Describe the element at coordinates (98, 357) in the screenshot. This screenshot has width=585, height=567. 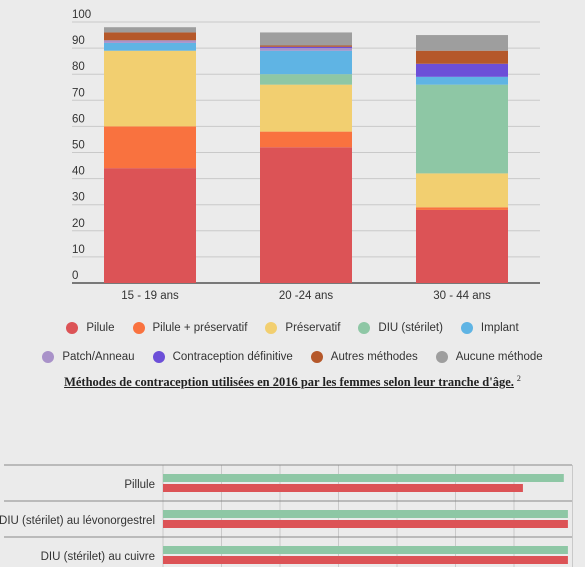
I see `legend-label: Patch/Anneau` at that location.